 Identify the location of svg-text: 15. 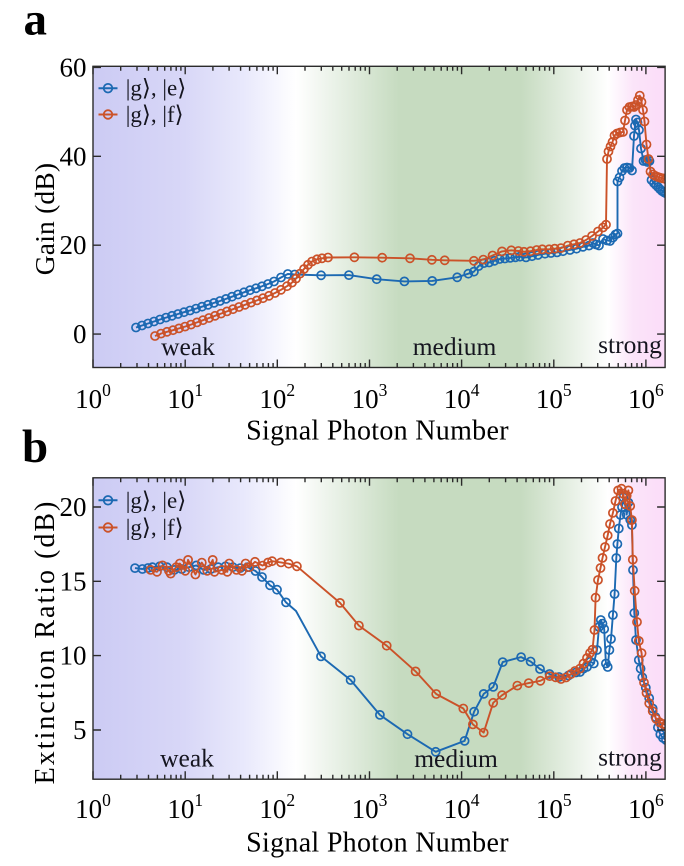
(73, 581).